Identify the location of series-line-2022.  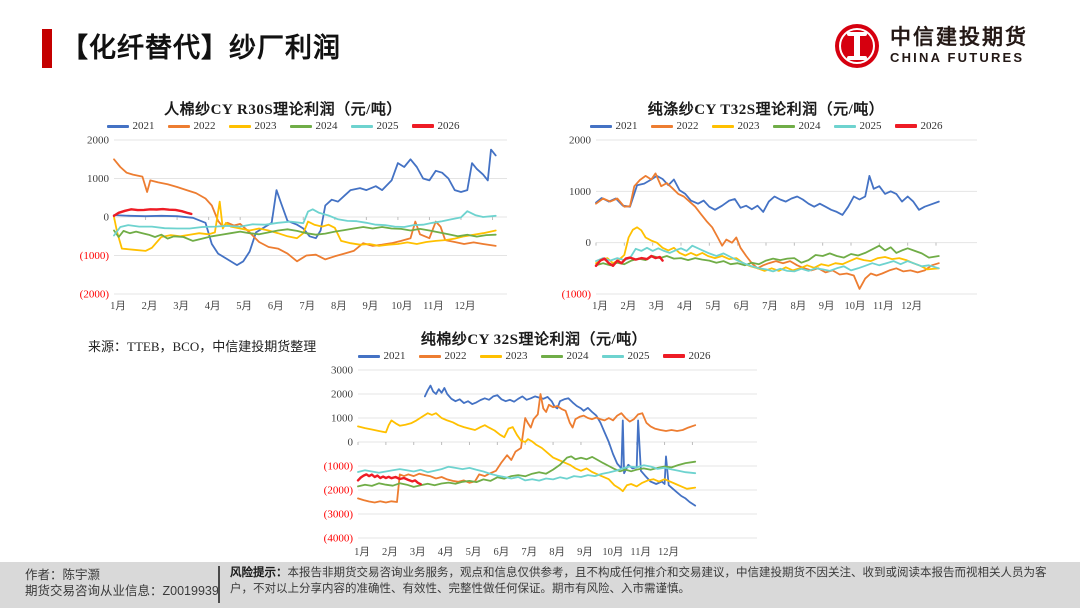
(767, 231).